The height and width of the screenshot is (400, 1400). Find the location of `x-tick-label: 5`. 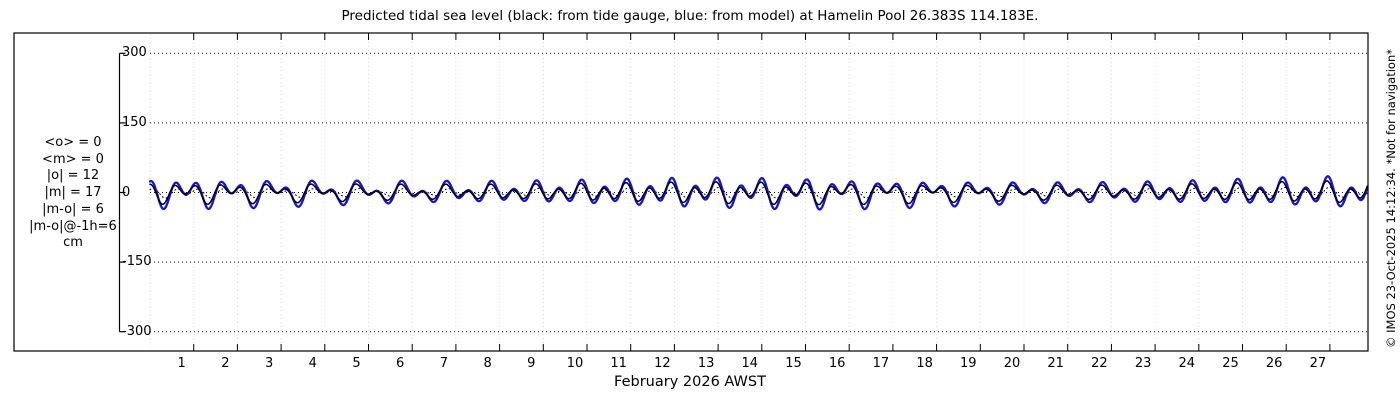

x-tick-label: 5 is located at coordinates (356, 363).